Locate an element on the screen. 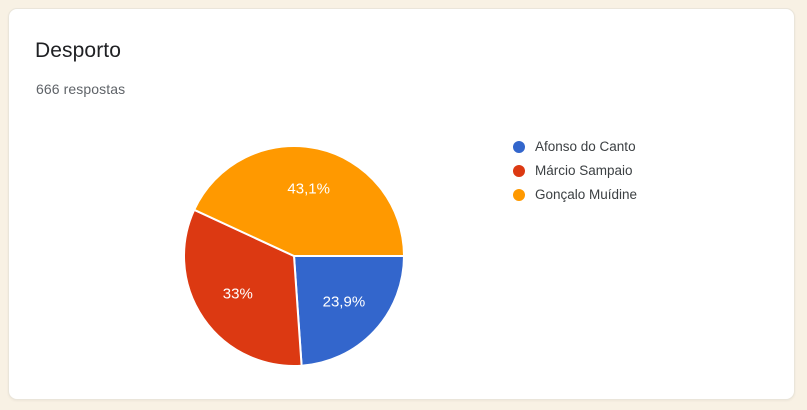 The image size is (807, 410). response-count: 666 respostas is located at coordinates (81, 89).